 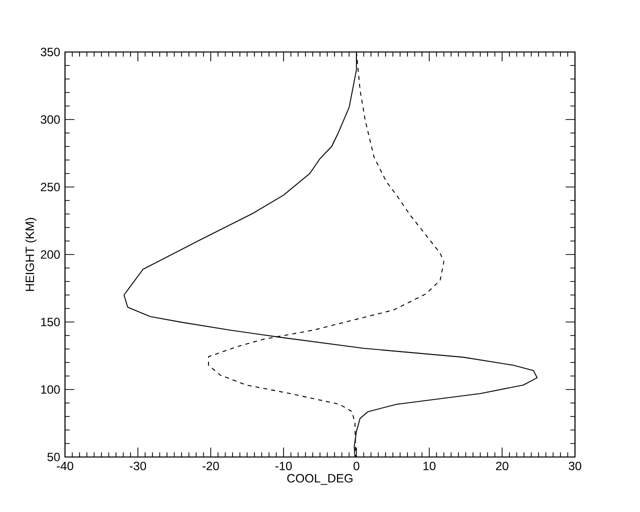 I want to click on x-tick-label: 20, so click(x=502, y=466).